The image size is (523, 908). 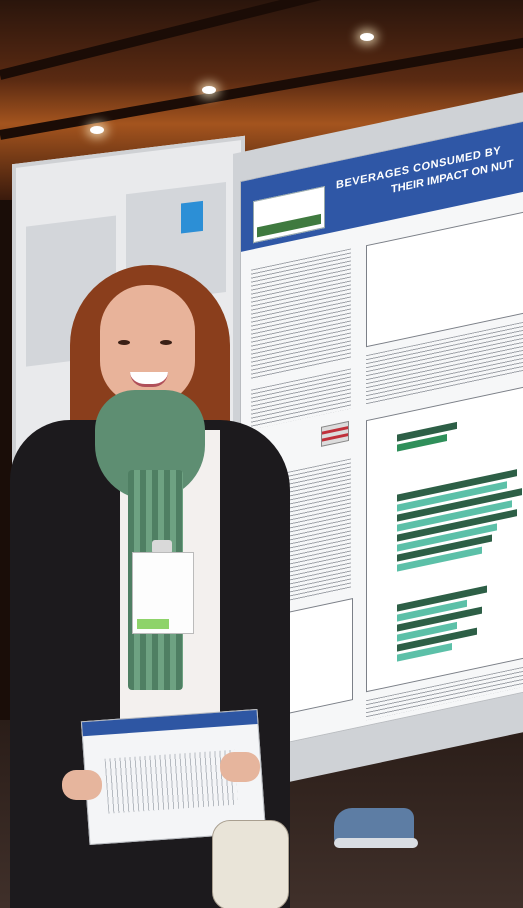 What do you see at coordinates (147, 345) in the screenshot?
I see `person-face` at bounding box center [147, 345].